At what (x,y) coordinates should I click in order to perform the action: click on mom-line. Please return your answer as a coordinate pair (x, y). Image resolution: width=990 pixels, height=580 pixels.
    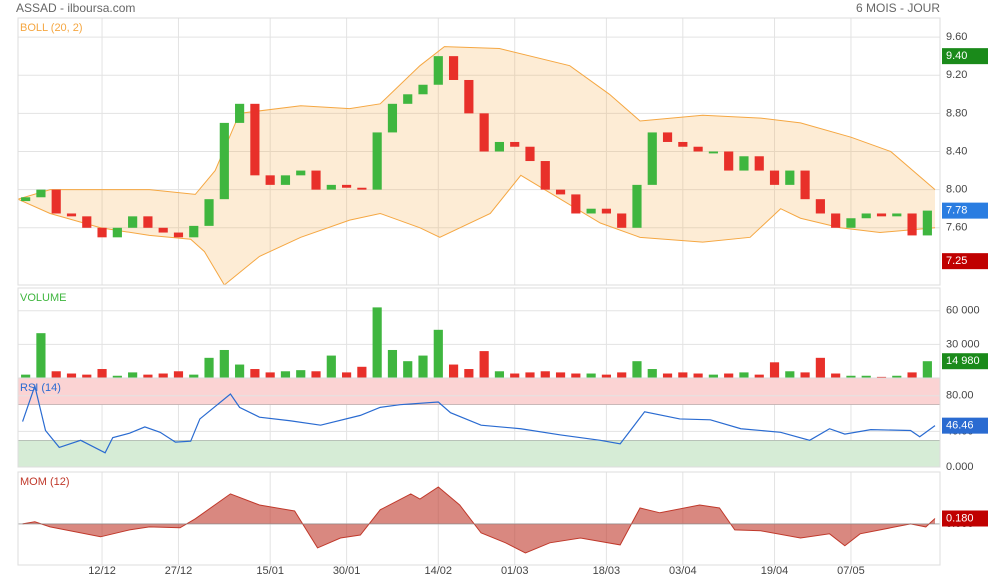
    Looking at the image, I should click on (479, 520).